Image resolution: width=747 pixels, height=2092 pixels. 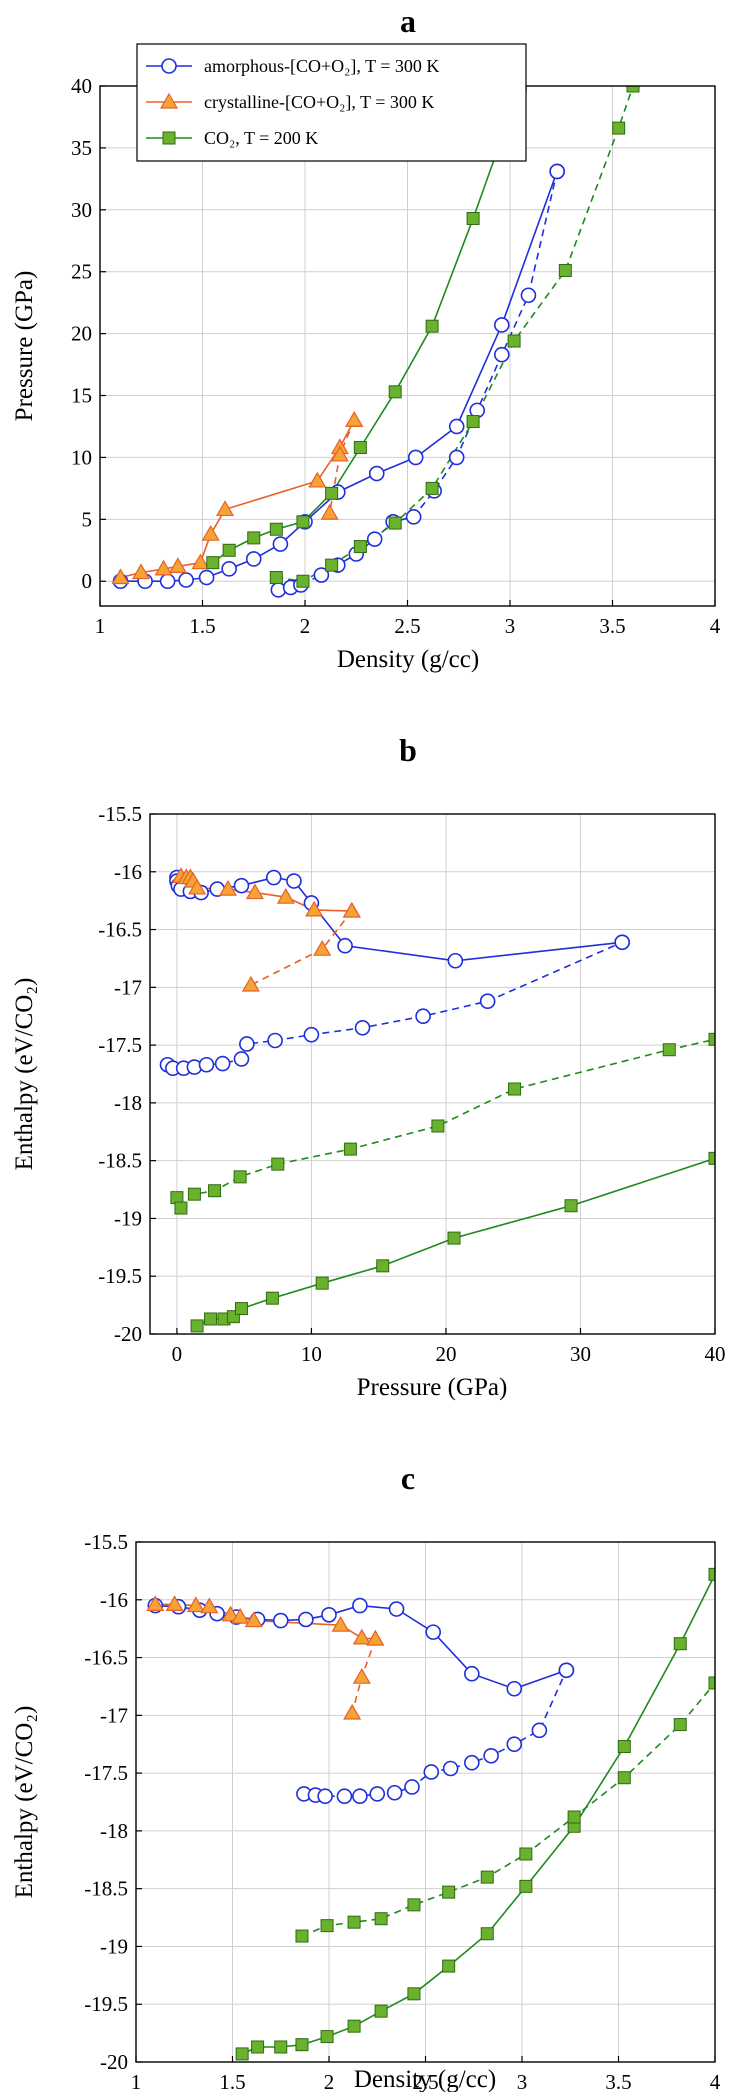 What do you see at coordinates (120, 1276) in the screenshot?
I see `y-tick-label: -19.5` at bounding box center [120, 1276].